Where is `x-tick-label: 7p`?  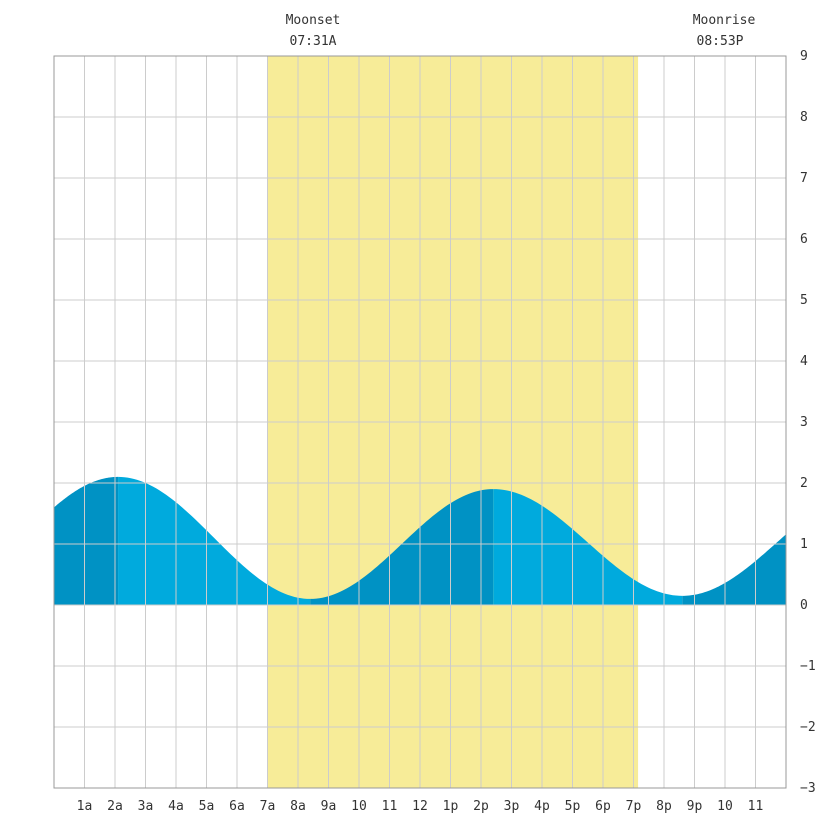 x-tick-label: 7p is located at coordinates (634, 806).